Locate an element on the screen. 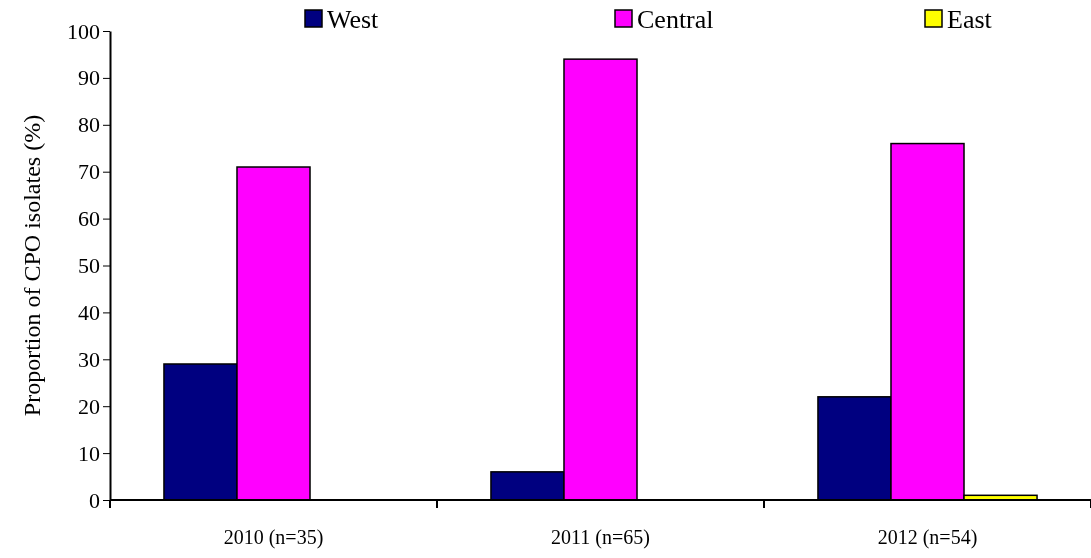 The height and width of the screenshot is (558, 1091). y-tick-label: 40 is located at coordinates (89, 312).